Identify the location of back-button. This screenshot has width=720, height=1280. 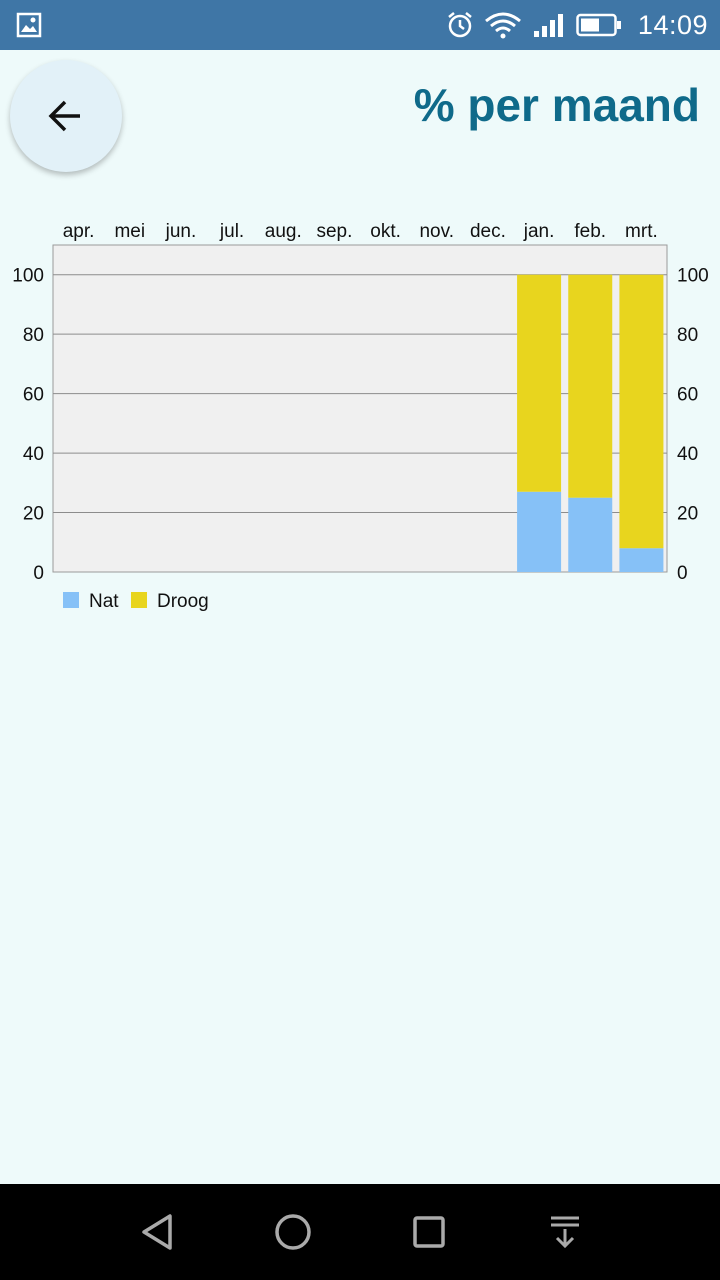
(66, 116).